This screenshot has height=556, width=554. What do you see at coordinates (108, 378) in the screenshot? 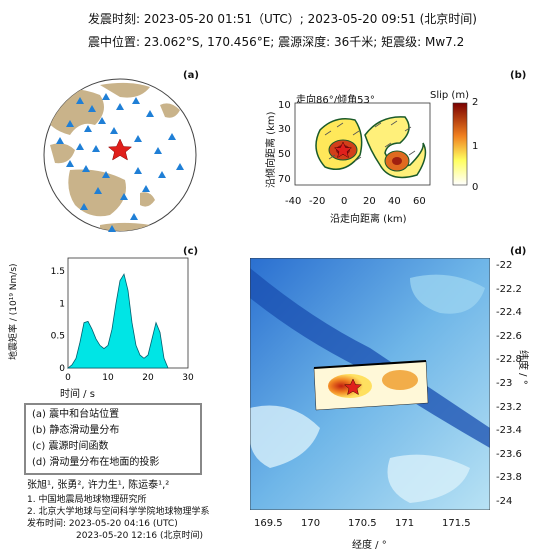
I see `stf-xtick: 10` at bounding box center [108, 378].